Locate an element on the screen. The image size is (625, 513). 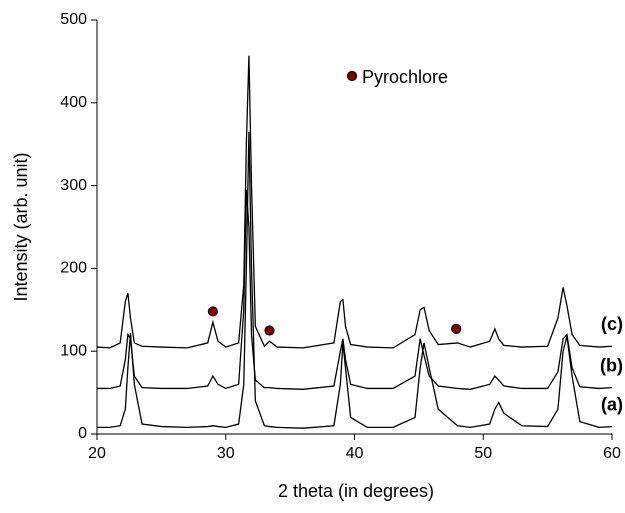
series-label: (a) is located at coordinates (612, 404).